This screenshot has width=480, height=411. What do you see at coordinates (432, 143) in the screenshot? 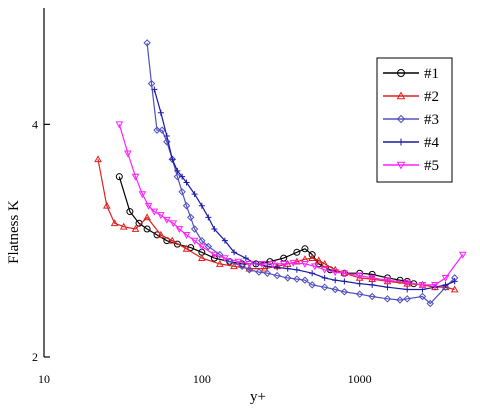
I see `legend-label: #4` at bounding box center [432, 143].